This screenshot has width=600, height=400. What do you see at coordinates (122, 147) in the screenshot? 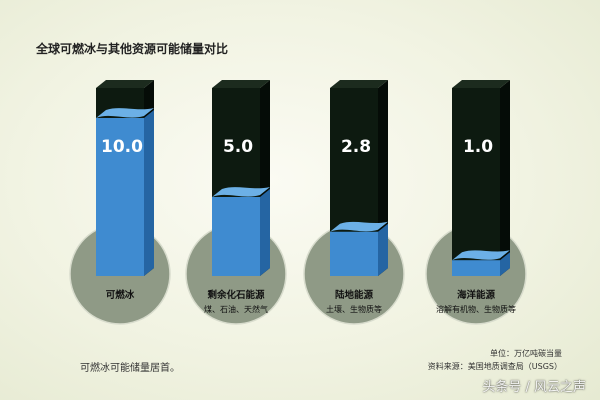
I see `value-label: 10.0` at bounding box center [122, 147].